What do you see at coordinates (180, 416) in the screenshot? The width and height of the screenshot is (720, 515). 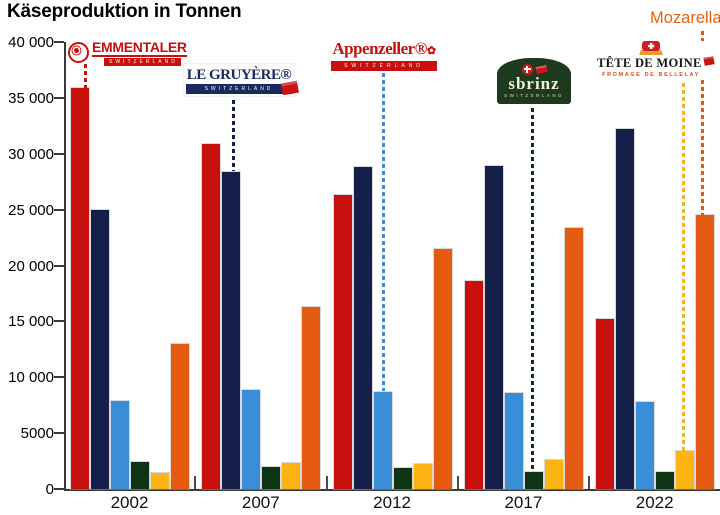 I see `bar-mozarella-2002` at bounding box center [180, 416].